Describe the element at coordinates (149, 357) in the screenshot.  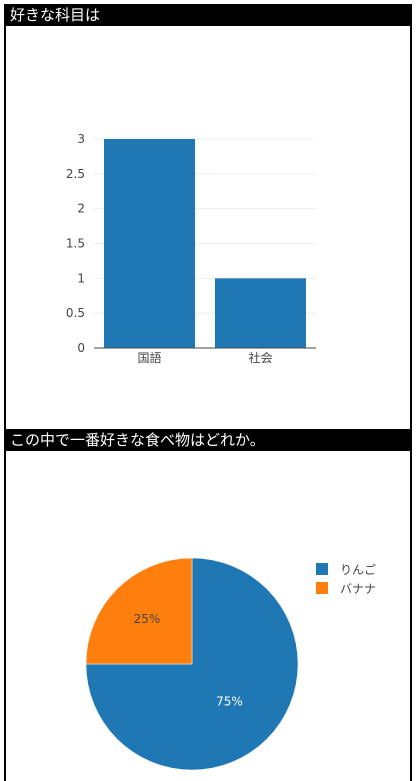
I see `x-tick-label: 国語` at that location.